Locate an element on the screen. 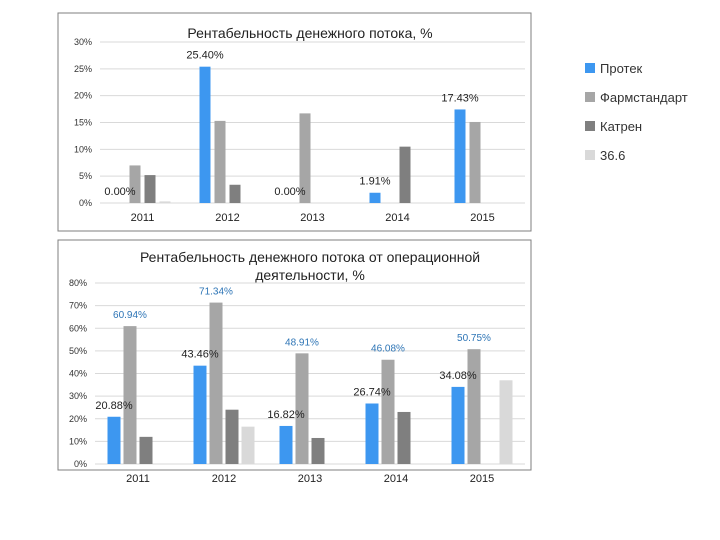 This screenshot has height=540, width=720. chart-2-data-label: 26.74% is located at coordinates (372, 393).